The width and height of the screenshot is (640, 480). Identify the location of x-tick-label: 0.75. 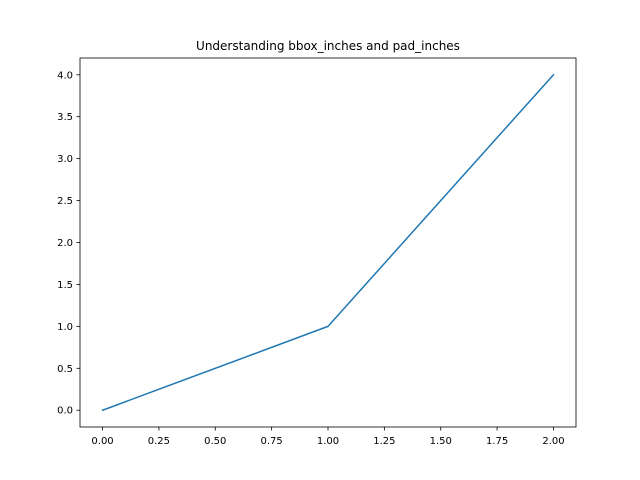
(272, 441).